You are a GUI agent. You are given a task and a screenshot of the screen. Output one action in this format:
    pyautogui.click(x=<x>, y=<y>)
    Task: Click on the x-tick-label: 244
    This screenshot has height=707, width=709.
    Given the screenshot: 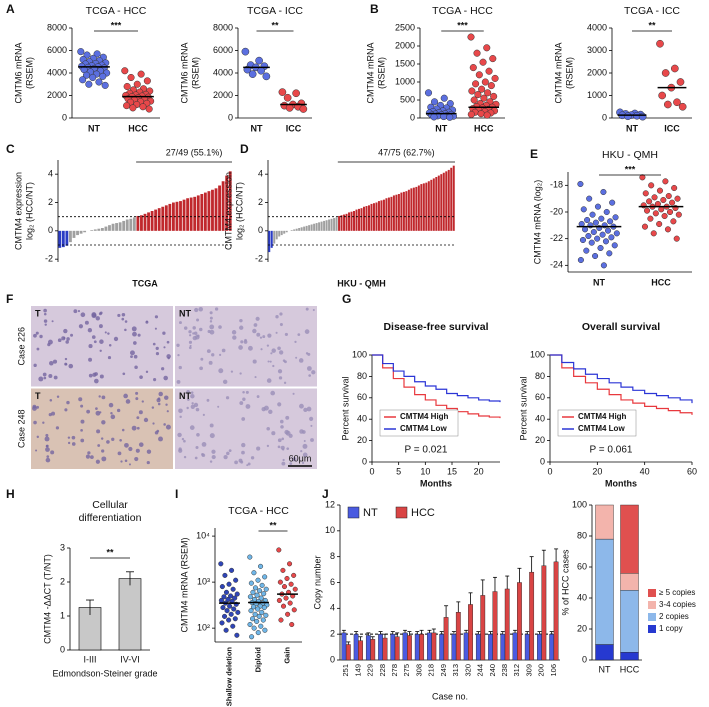 What is the action you would take?
    pyautogui.click(x=480, y=670)
    